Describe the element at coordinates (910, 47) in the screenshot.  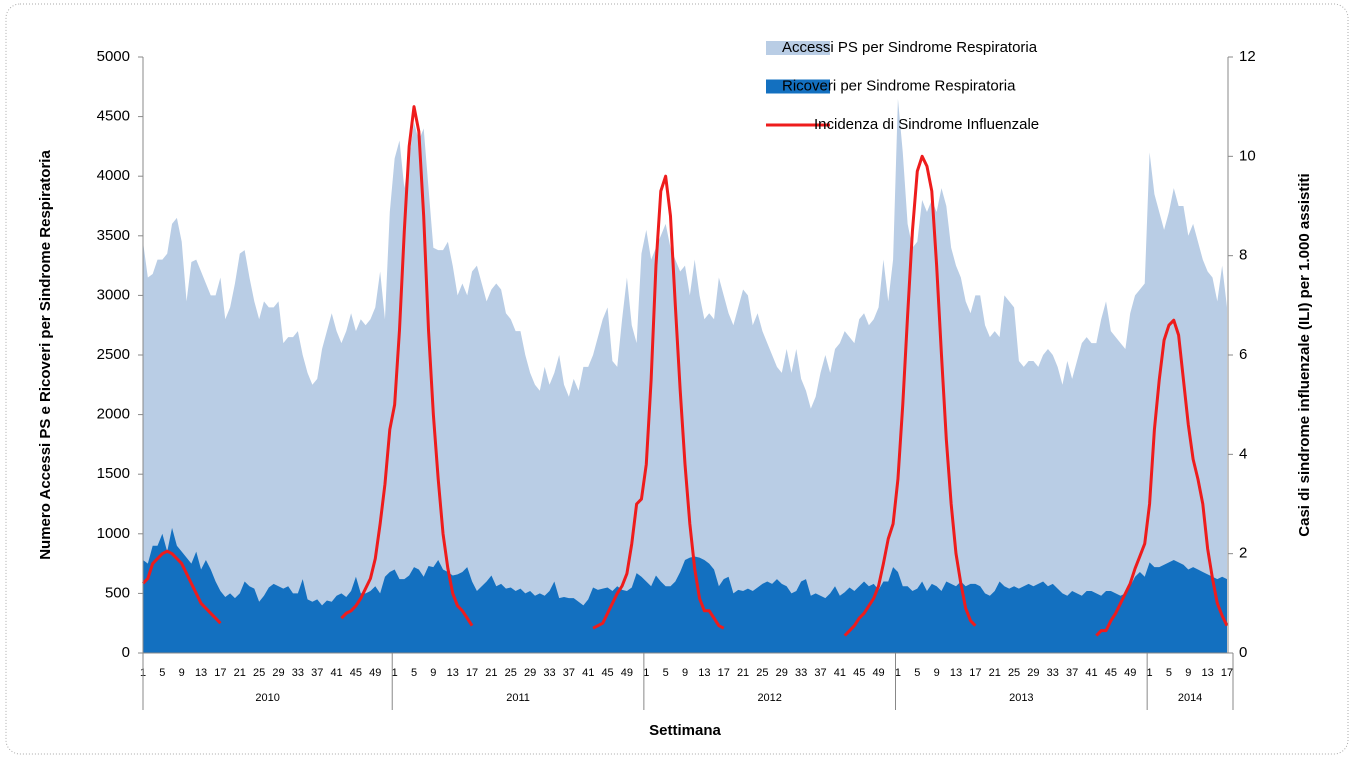
I see `legend-label: Accessi PS per Sindrome Respiratoria` at that location.